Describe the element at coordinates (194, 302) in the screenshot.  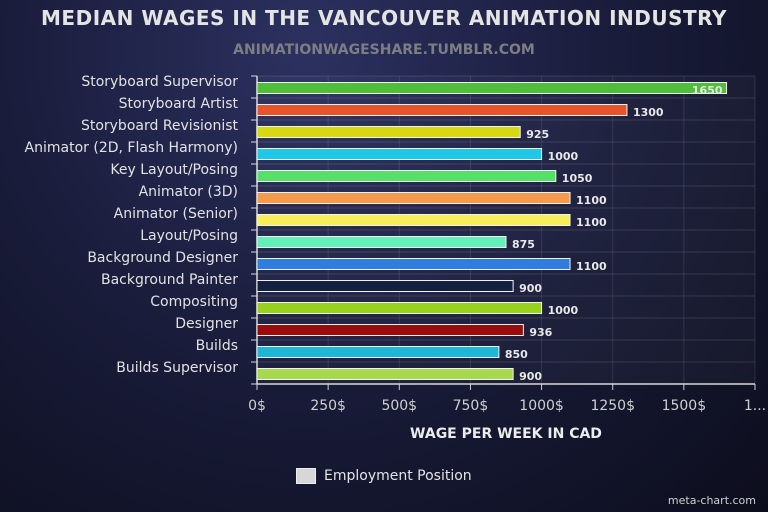
I see `category-label: Compositing` at that location.